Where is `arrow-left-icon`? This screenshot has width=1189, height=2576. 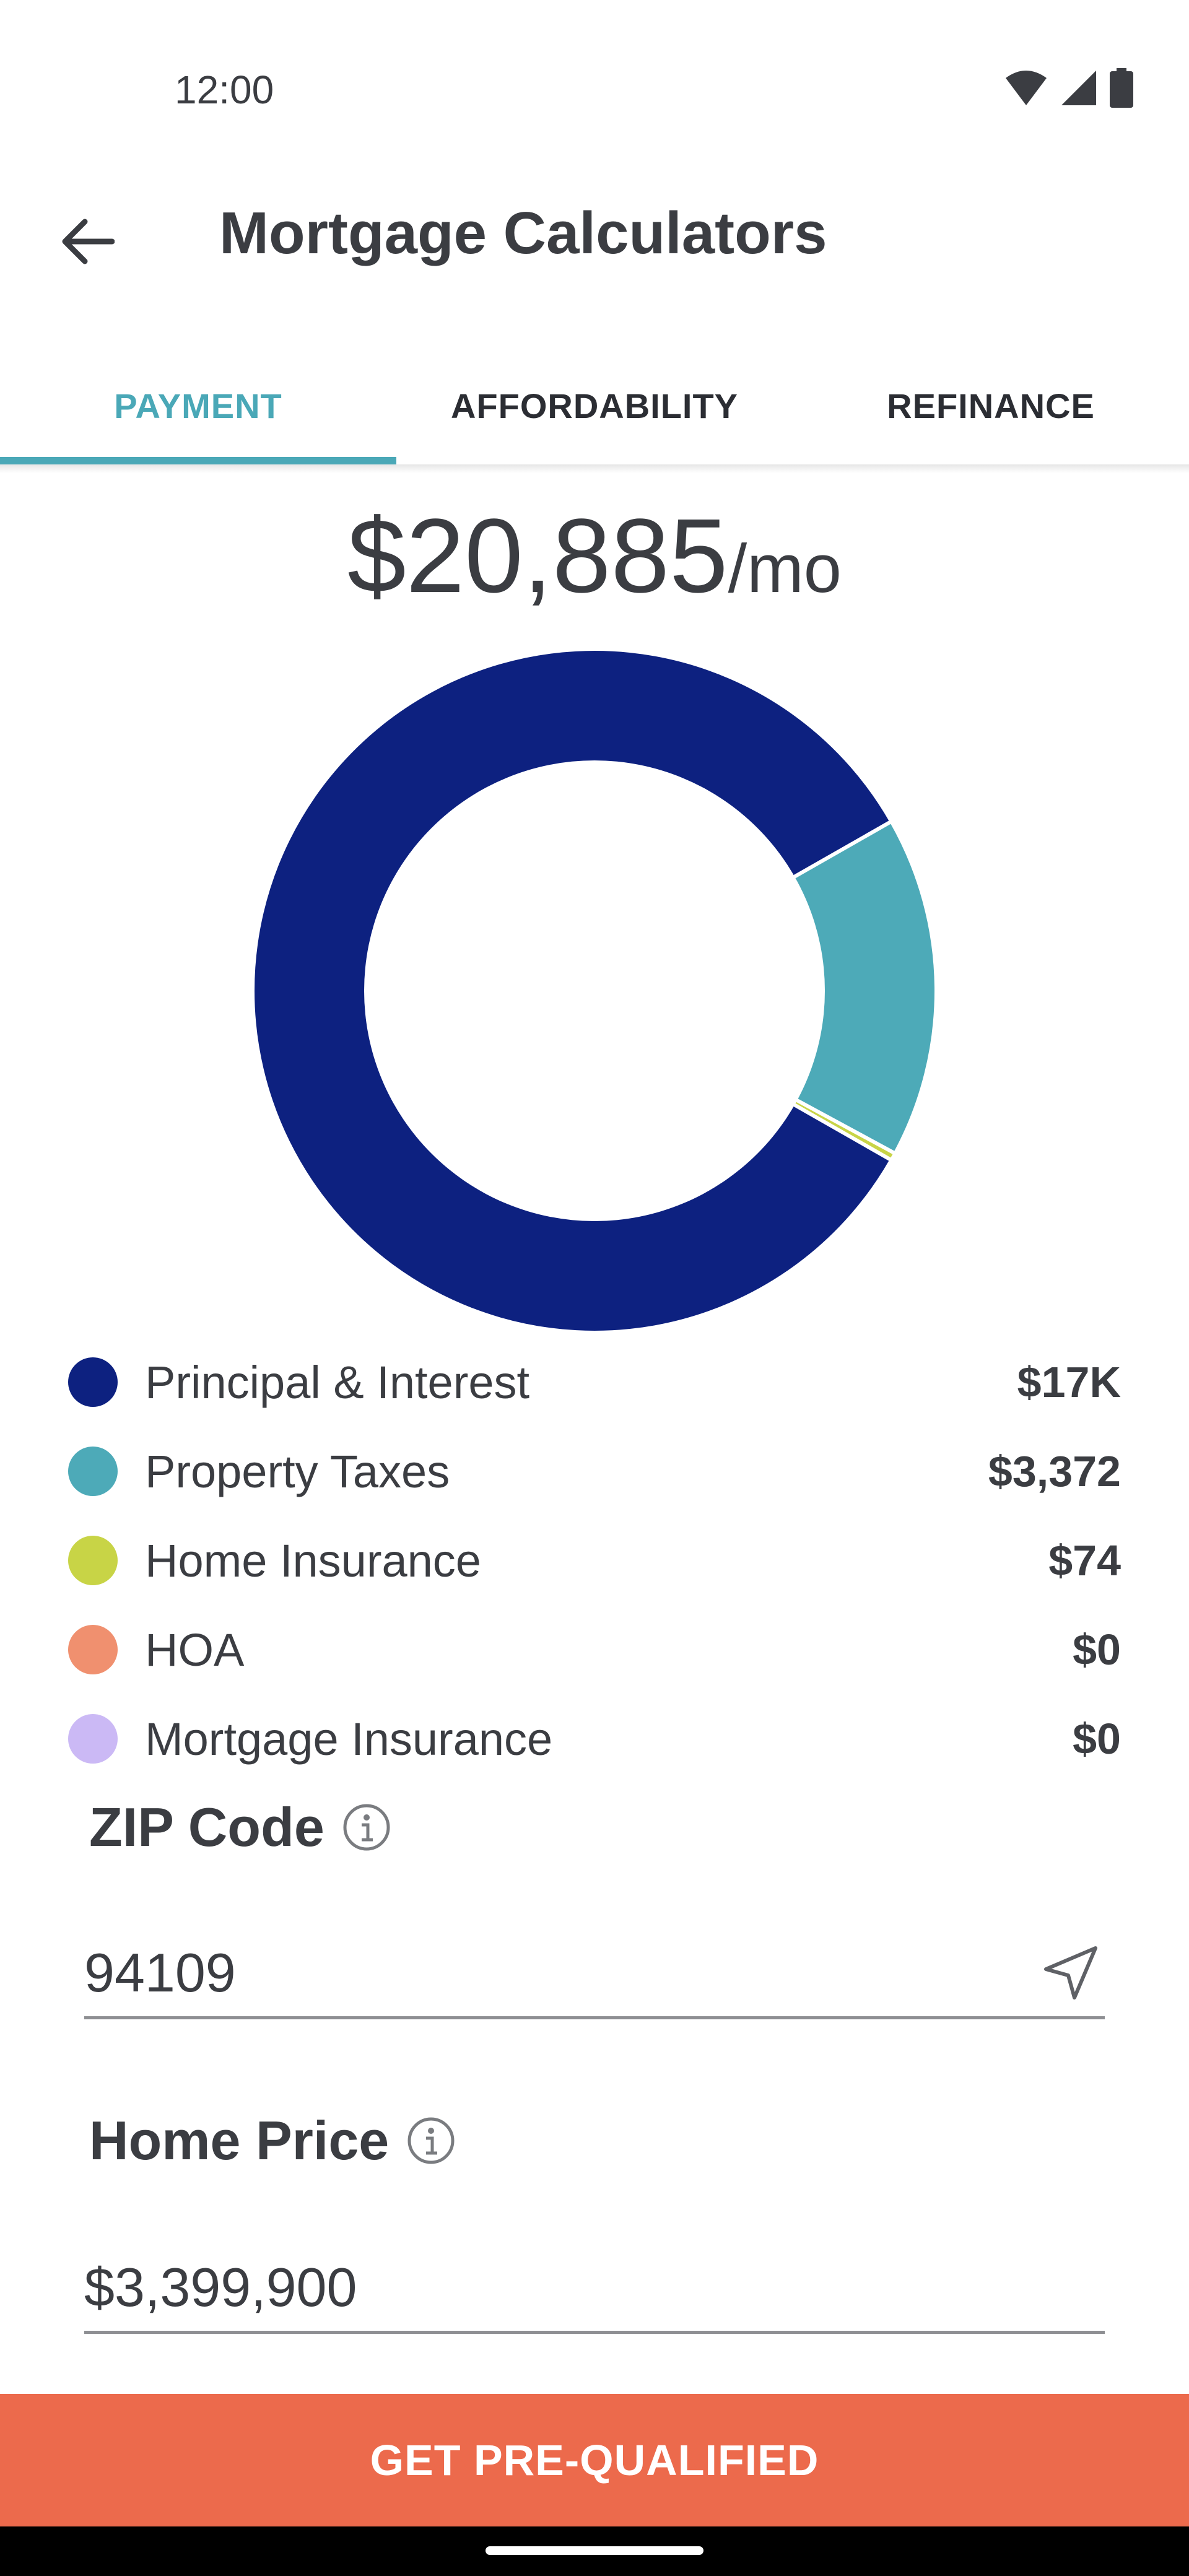 arrow-left-icon is located at coordinates (88, 241).